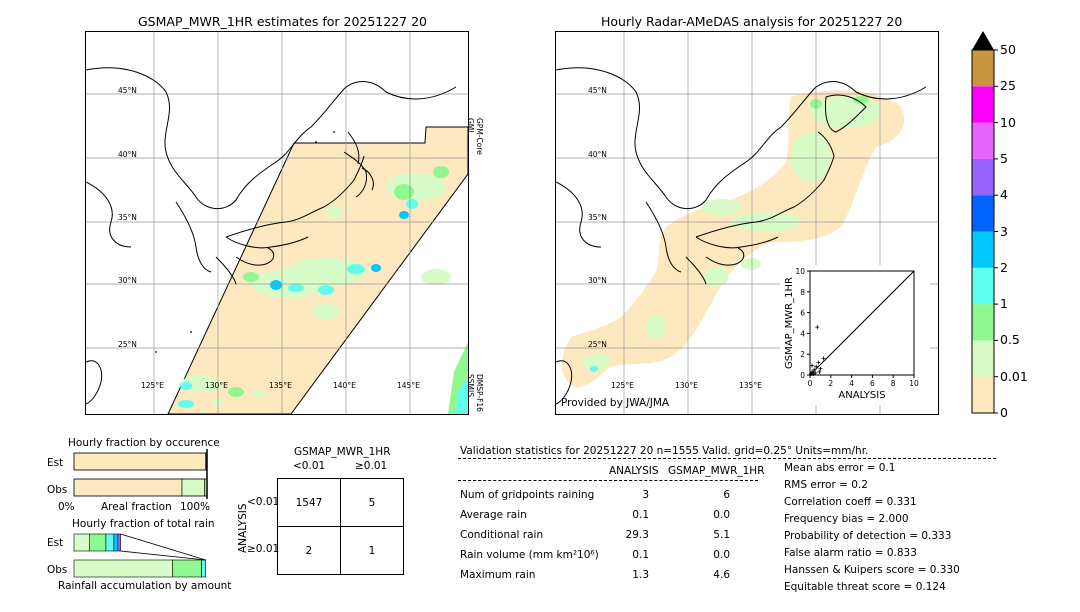 The image size is (1080, 612). I want to click on validation-gsmap-value: 4.6, so click(721, 575).